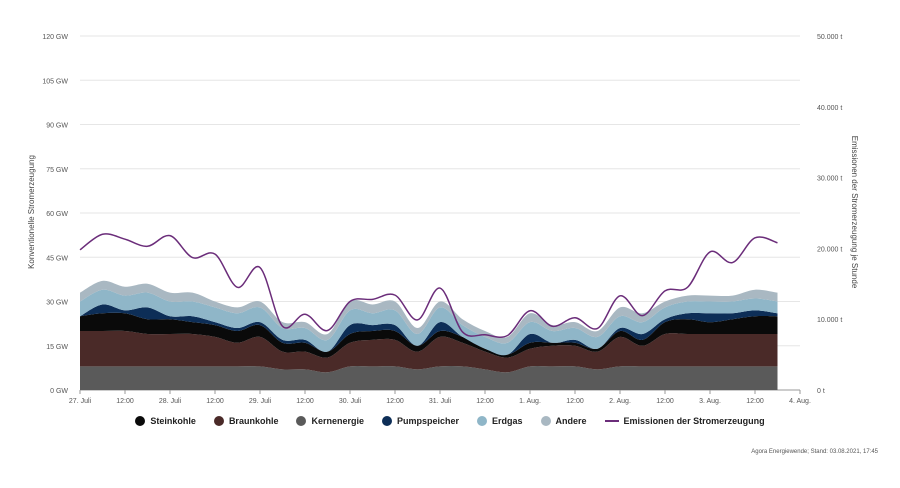 The width and height of the screenshot is (900, 488). I want to click on area-pumpspeicher, so click(429, 330).